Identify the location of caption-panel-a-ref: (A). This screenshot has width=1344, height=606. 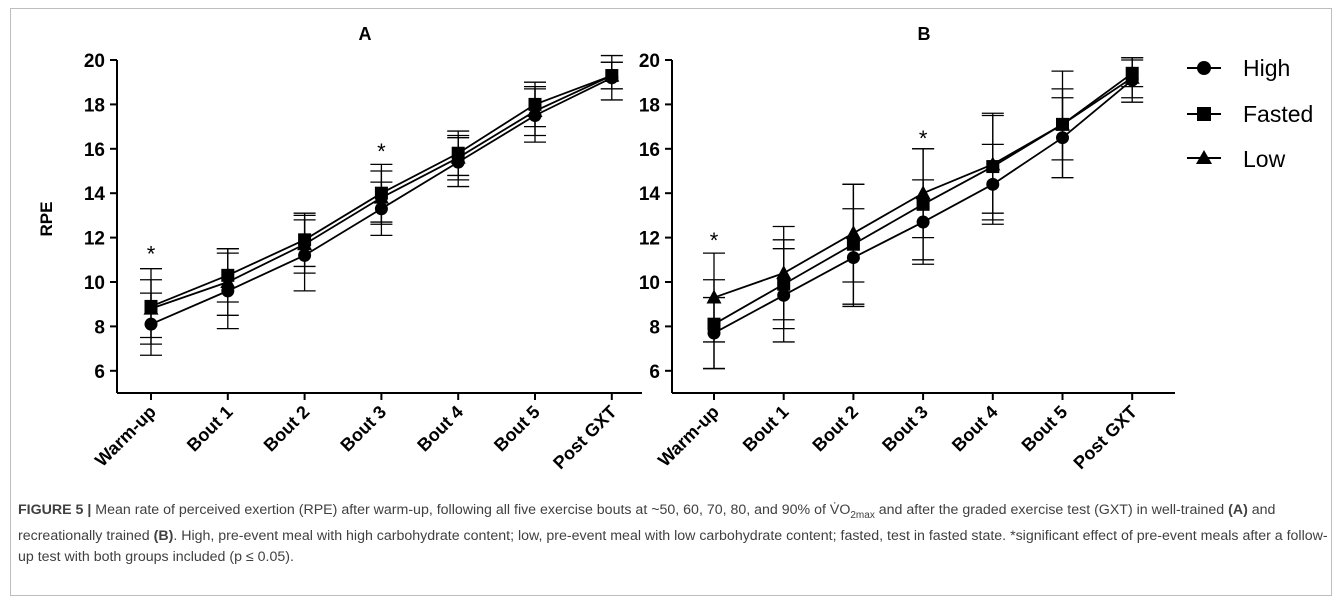
(1238, 510).